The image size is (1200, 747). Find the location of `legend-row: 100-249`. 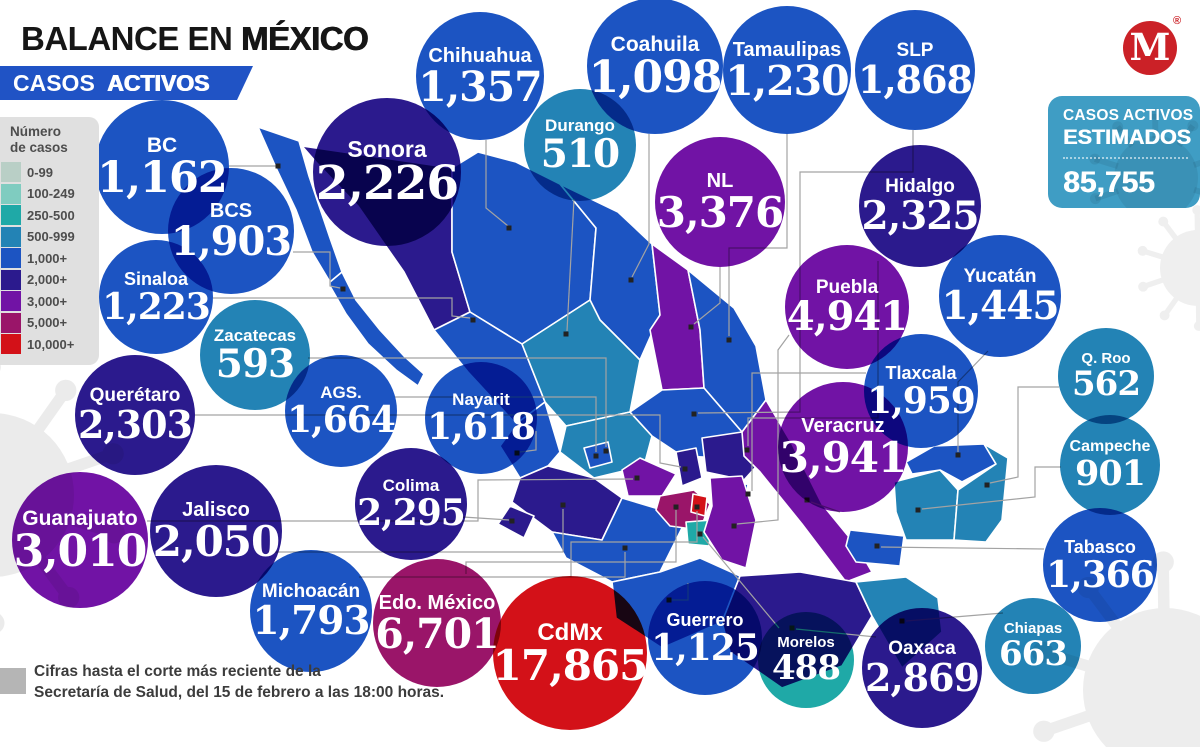

legend-row: 100-249 is located at coordinates (49, 193).